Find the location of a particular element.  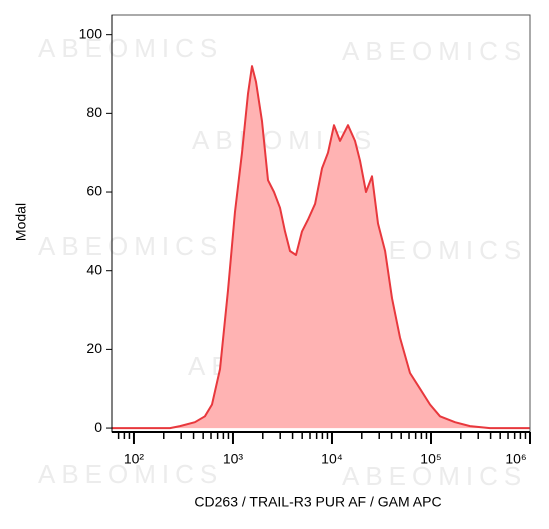

x-tick-label: 10² is located at coordinates (134, 459).